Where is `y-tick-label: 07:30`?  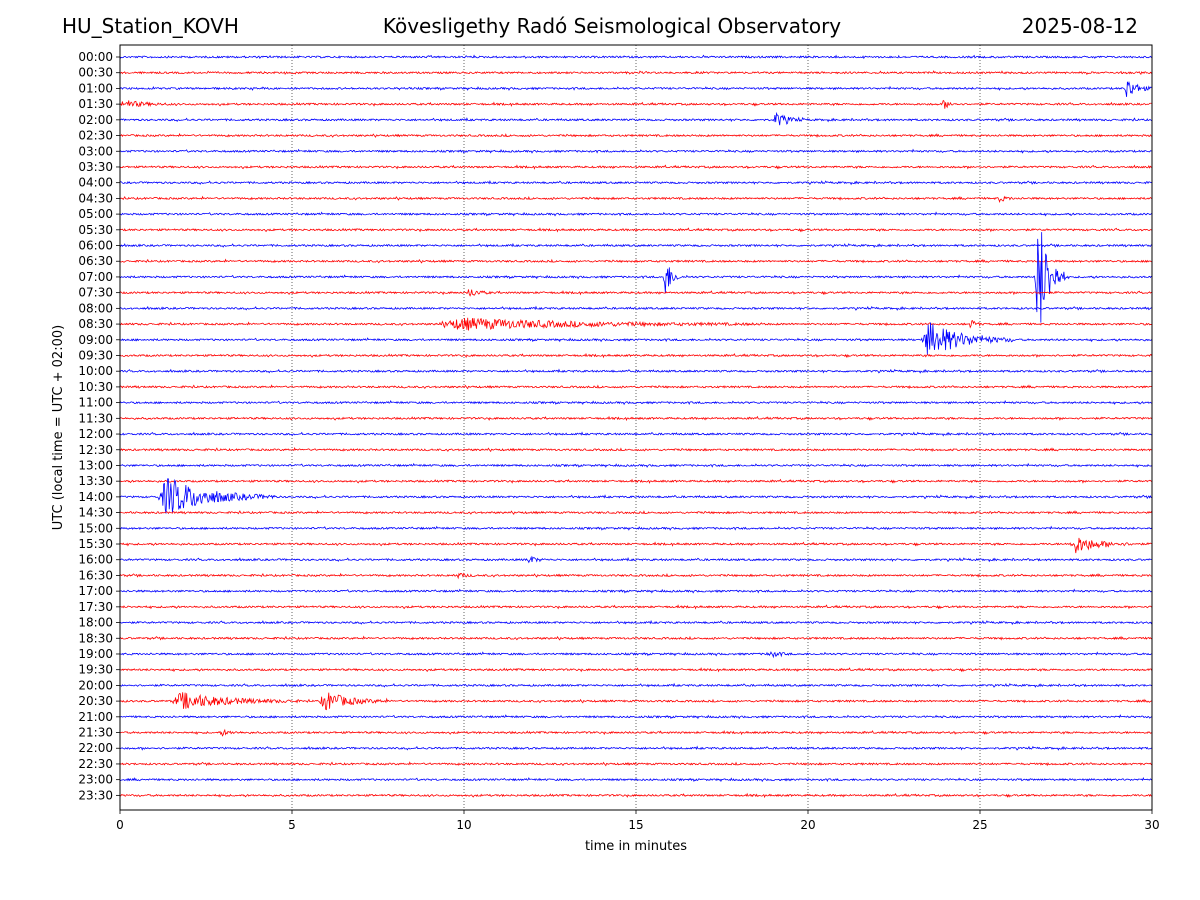
y-tick-label: 07:30 is located at coordinates (95, 293).